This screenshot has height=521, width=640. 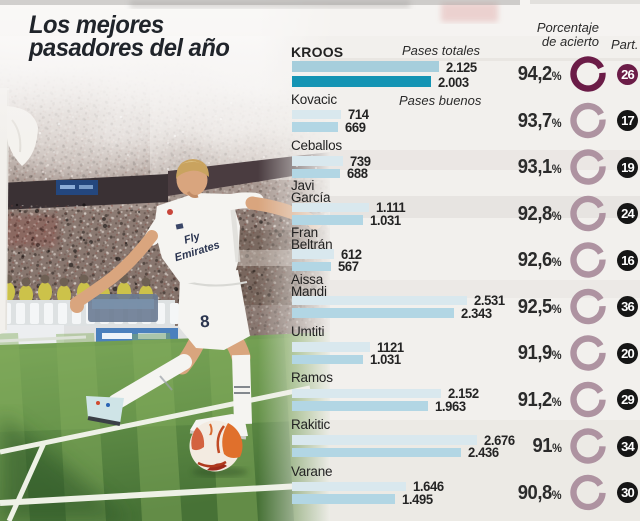 What do you see at coordinates (193, 238) in the screenshot?
I see `svg-text: Fly` at bounding box center [193, 238].